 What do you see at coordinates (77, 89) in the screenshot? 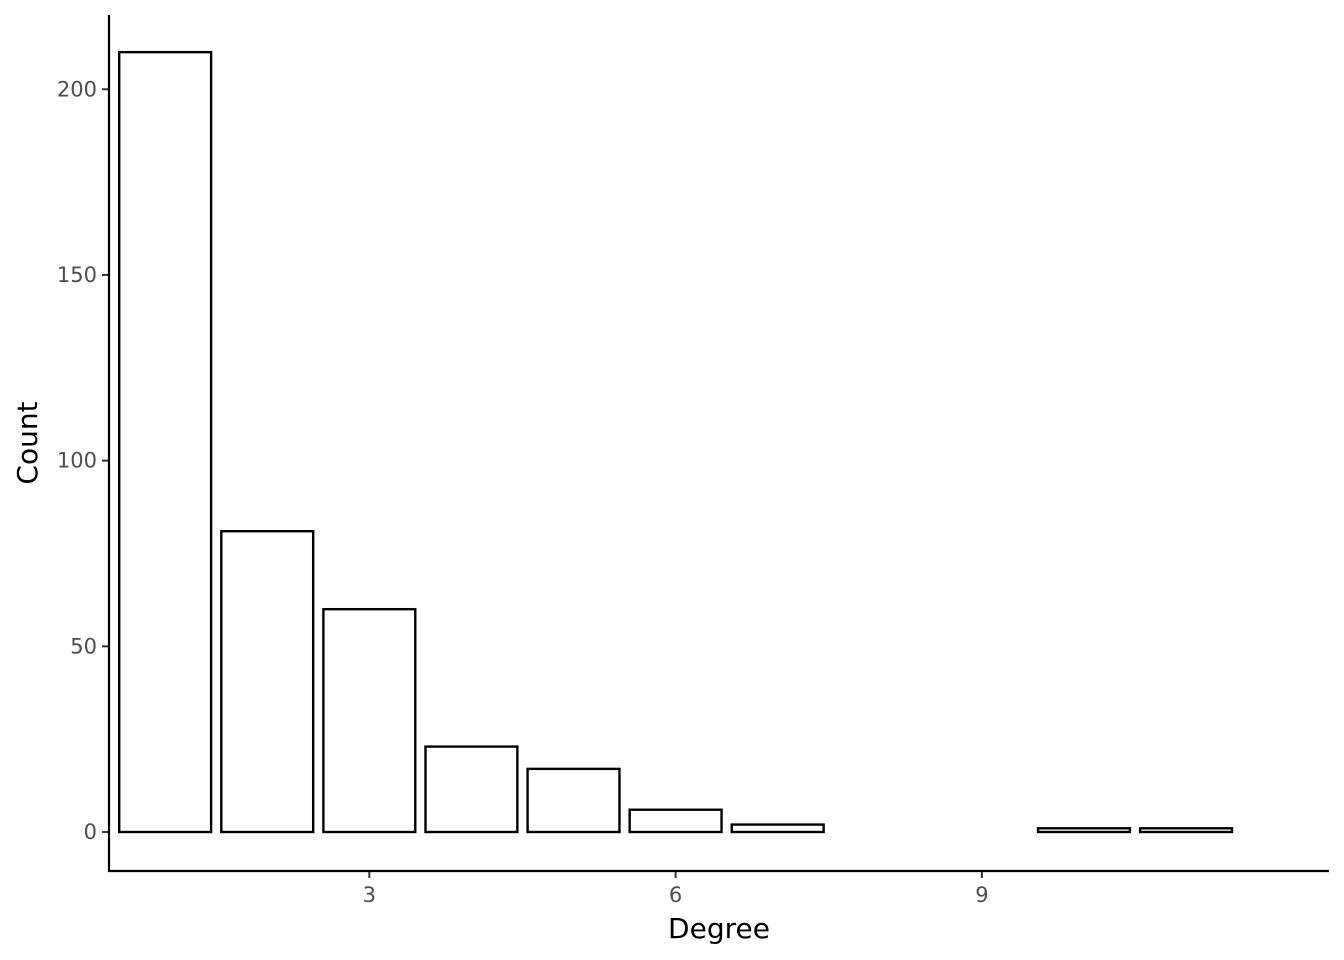
I see `y-tick-label: 200` at bounding box center [77, 89].